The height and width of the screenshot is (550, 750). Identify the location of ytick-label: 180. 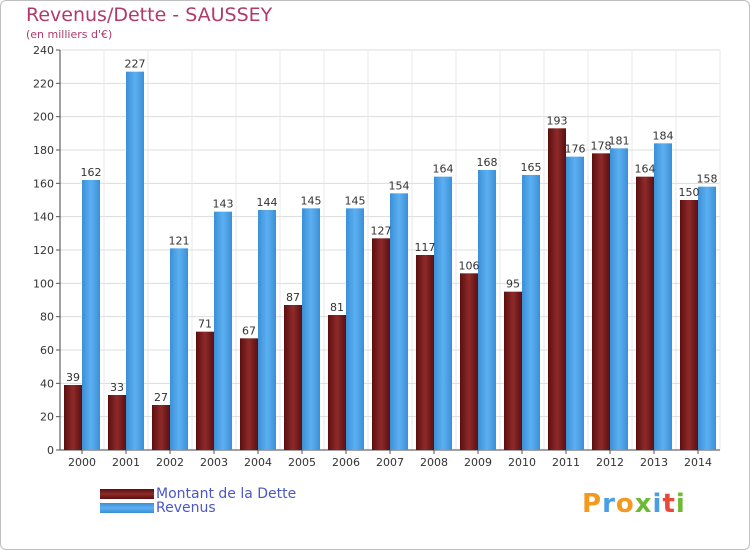
(43, 150).